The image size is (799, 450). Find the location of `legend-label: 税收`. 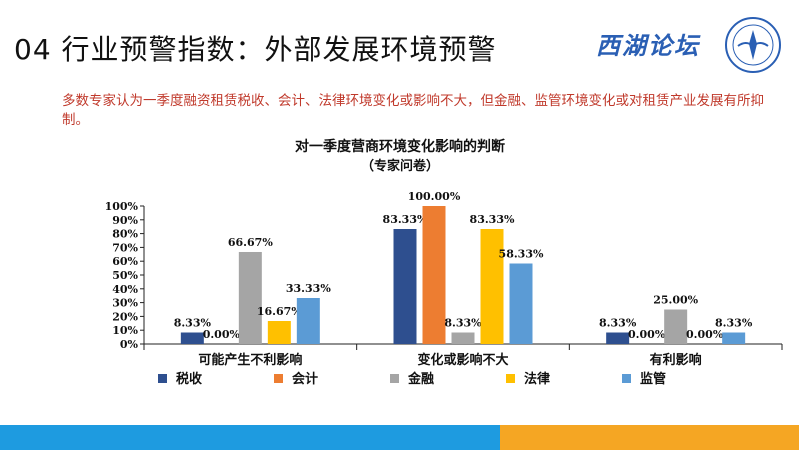

legend-label: 税收 is located at coordinates (189, 379).